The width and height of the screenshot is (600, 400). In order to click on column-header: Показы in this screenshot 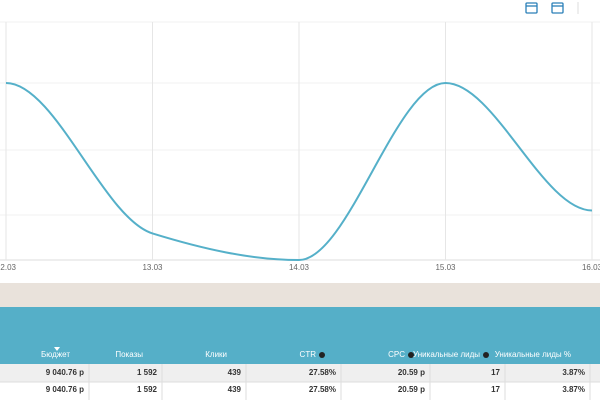, I will do `click(129, 354)`.